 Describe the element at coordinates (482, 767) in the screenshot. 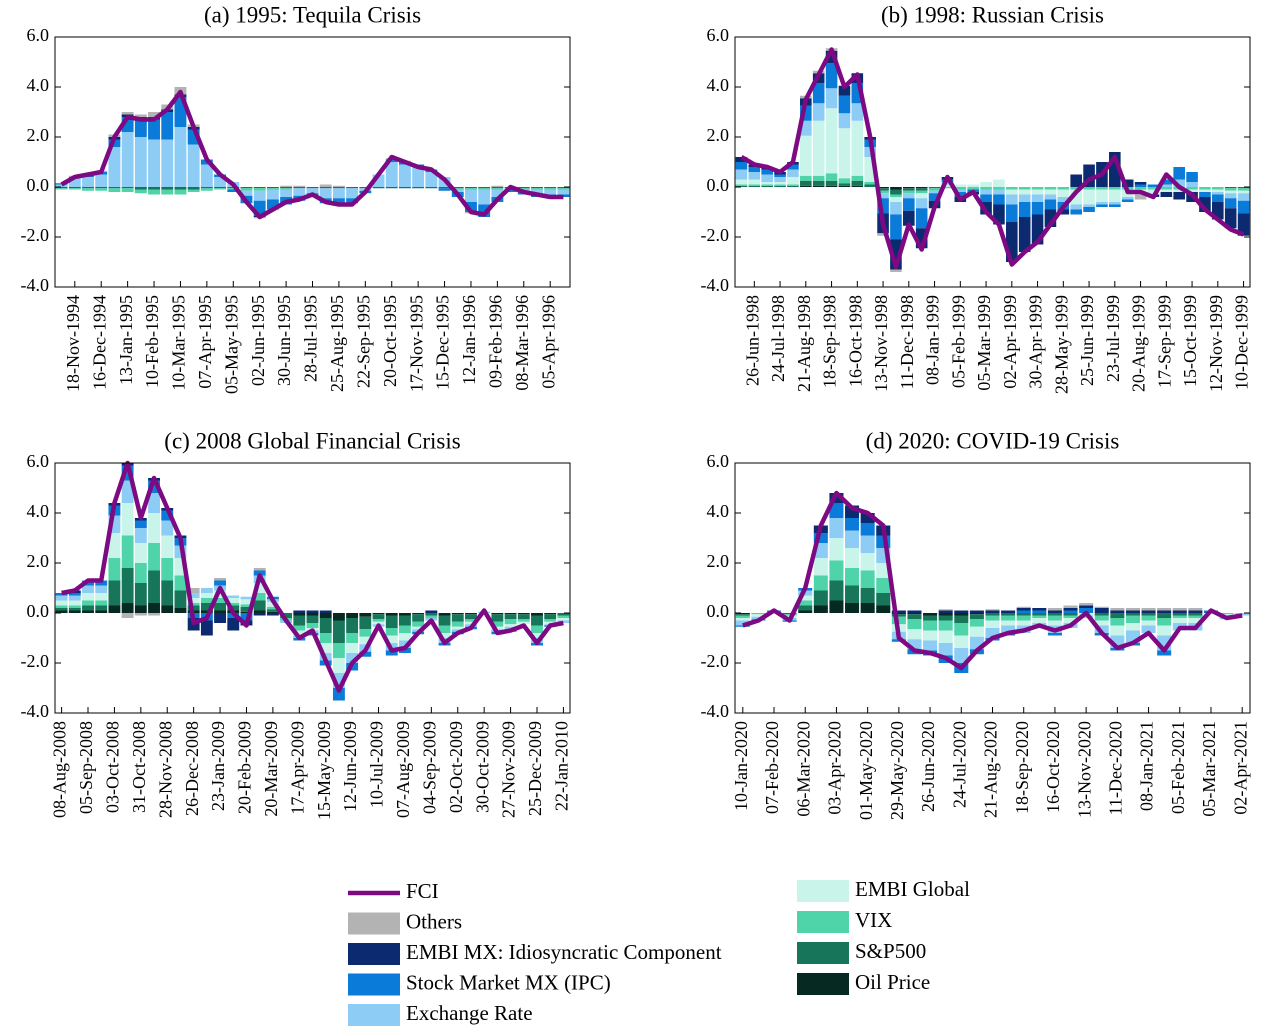

I see `x-tick-label: 30-Oct-2009` at that location.